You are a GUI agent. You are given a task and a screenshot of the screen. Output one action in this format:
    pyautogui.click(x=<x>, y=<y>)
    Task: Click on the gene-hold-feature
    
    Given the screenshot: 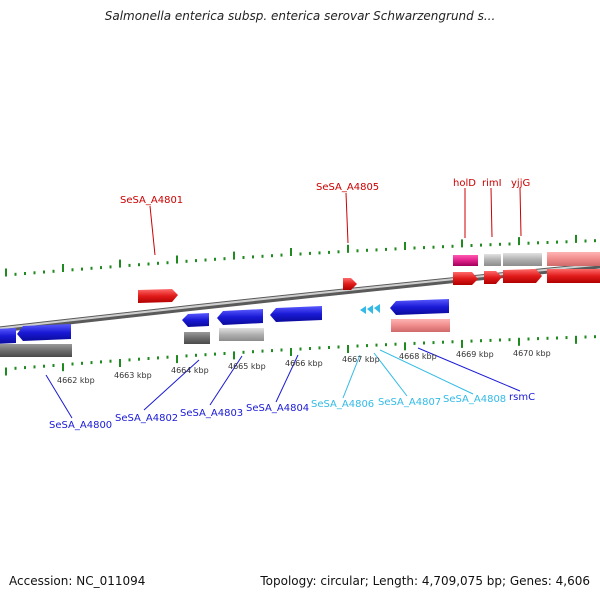 What is the action you would take?
    pyautogui.click(x=465, y=278)
    